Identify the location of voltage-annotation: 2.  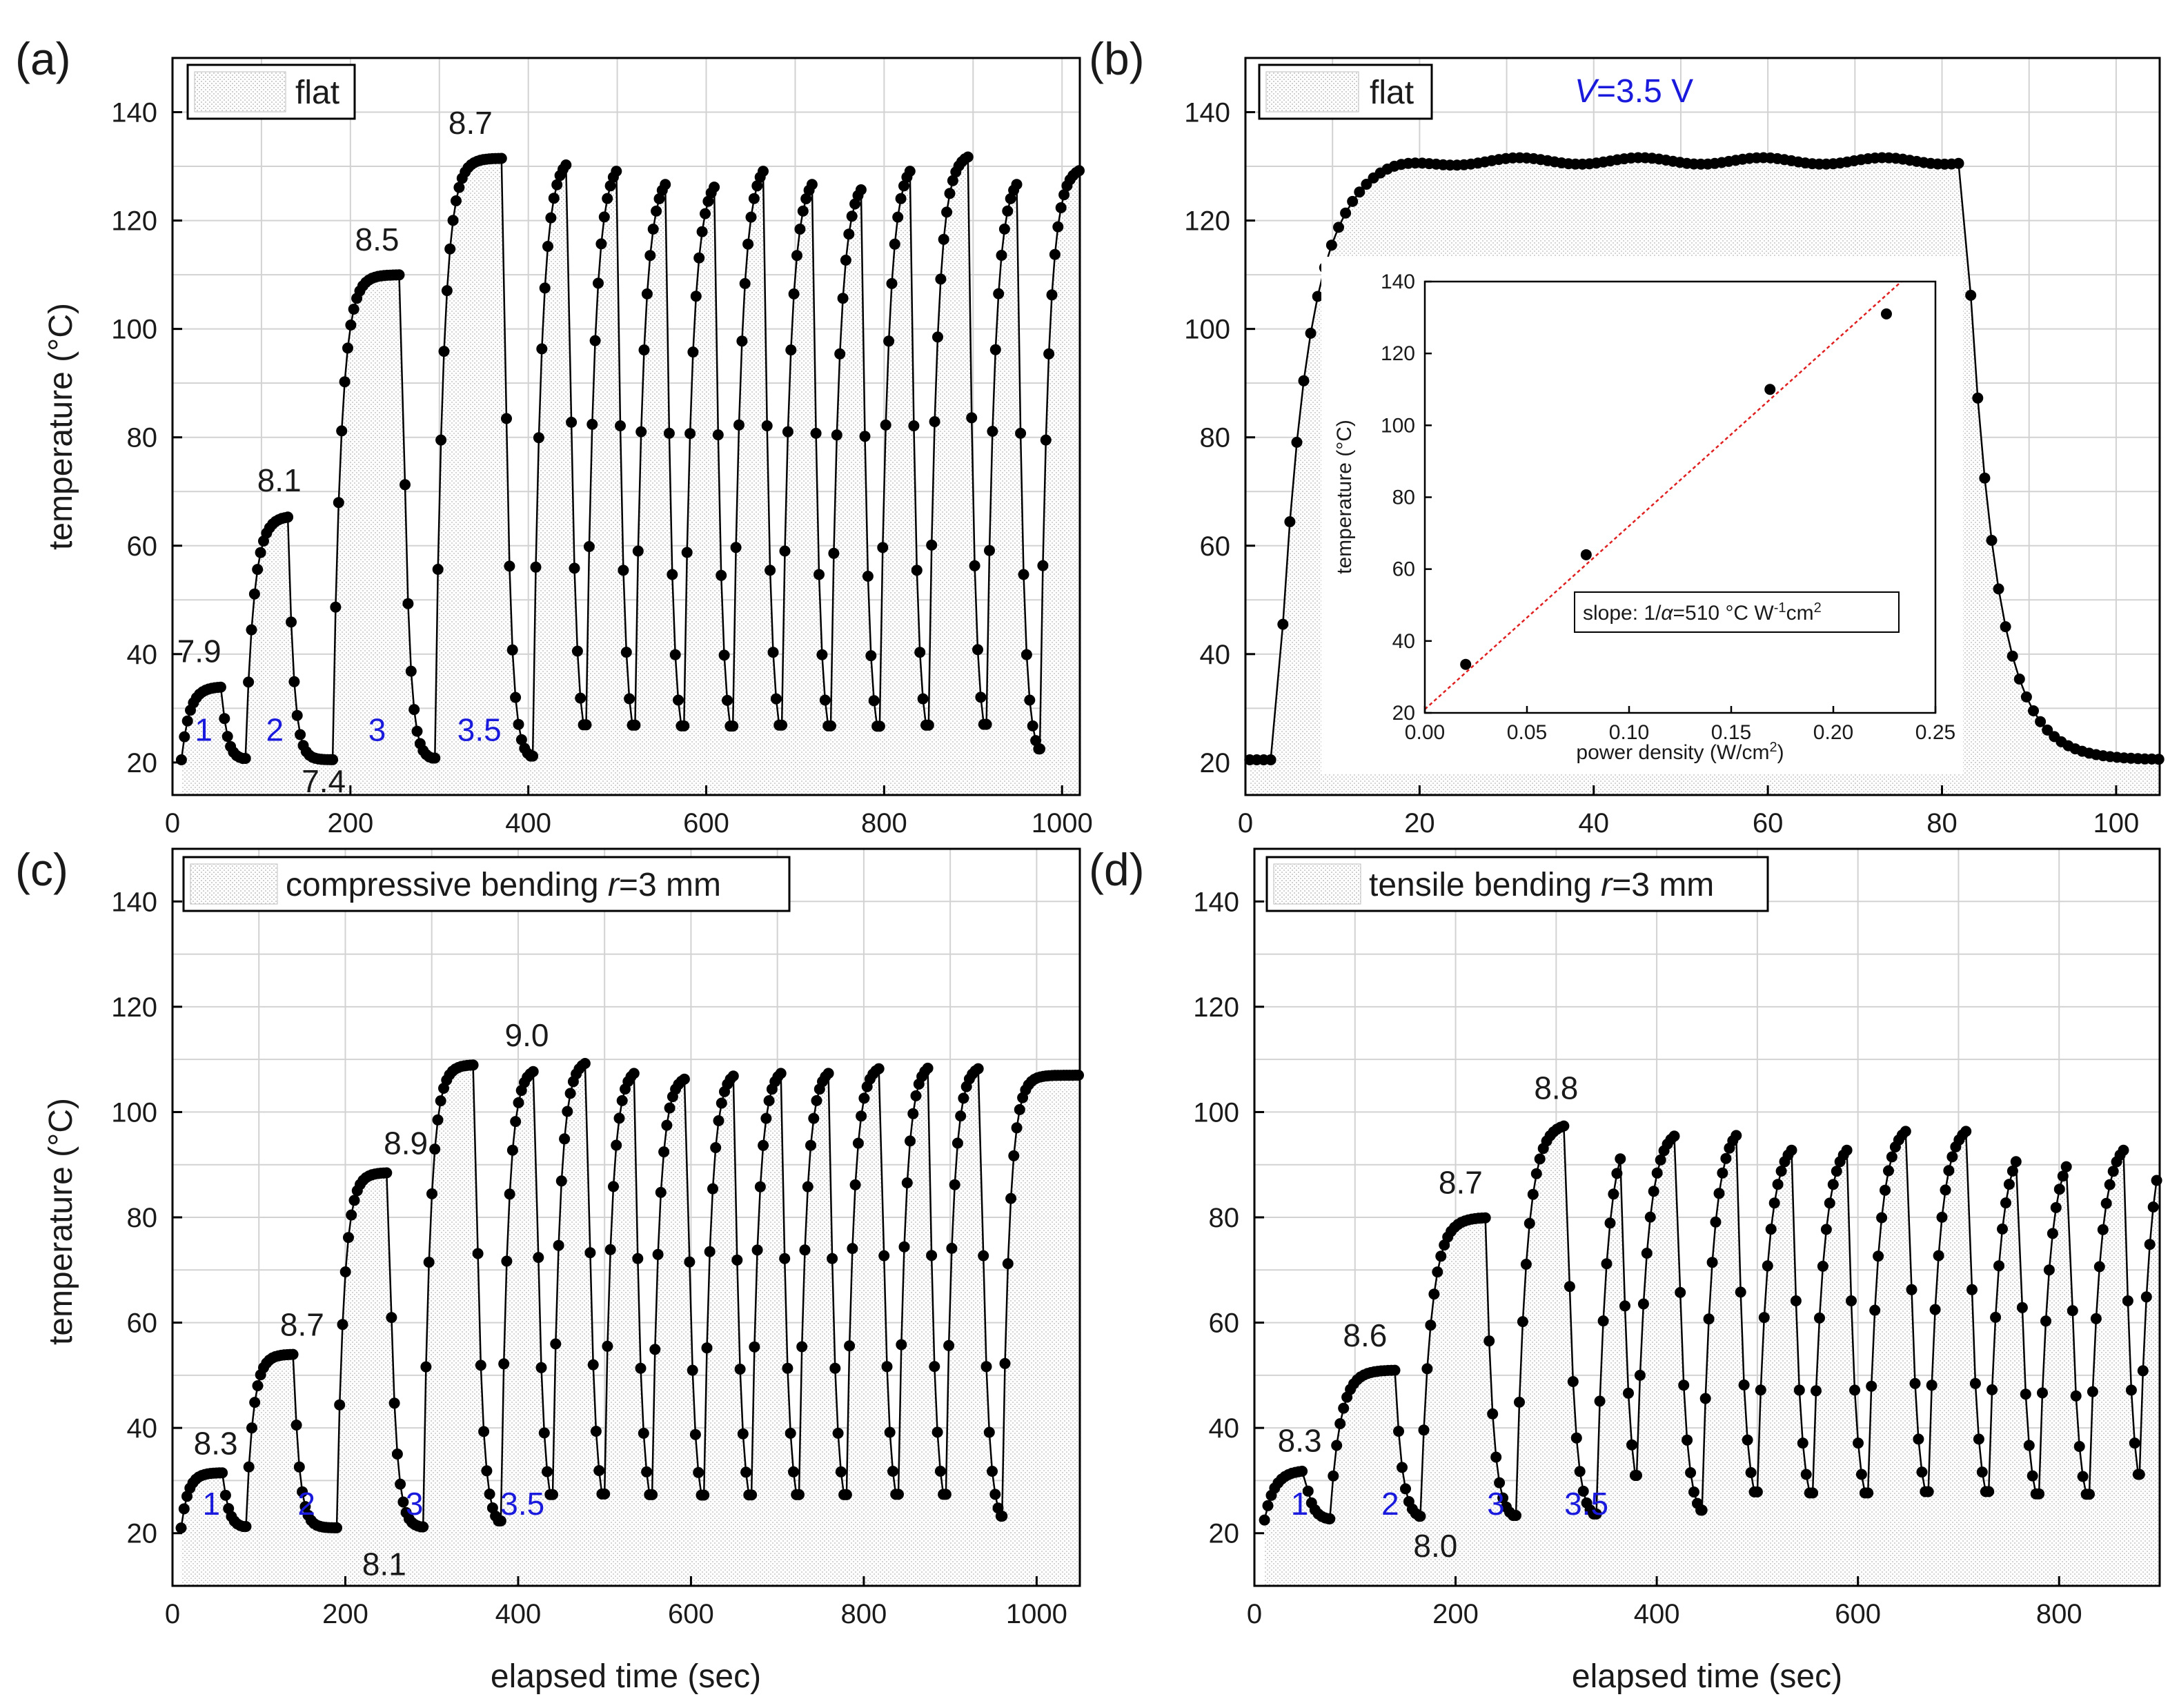
(306, 1504).